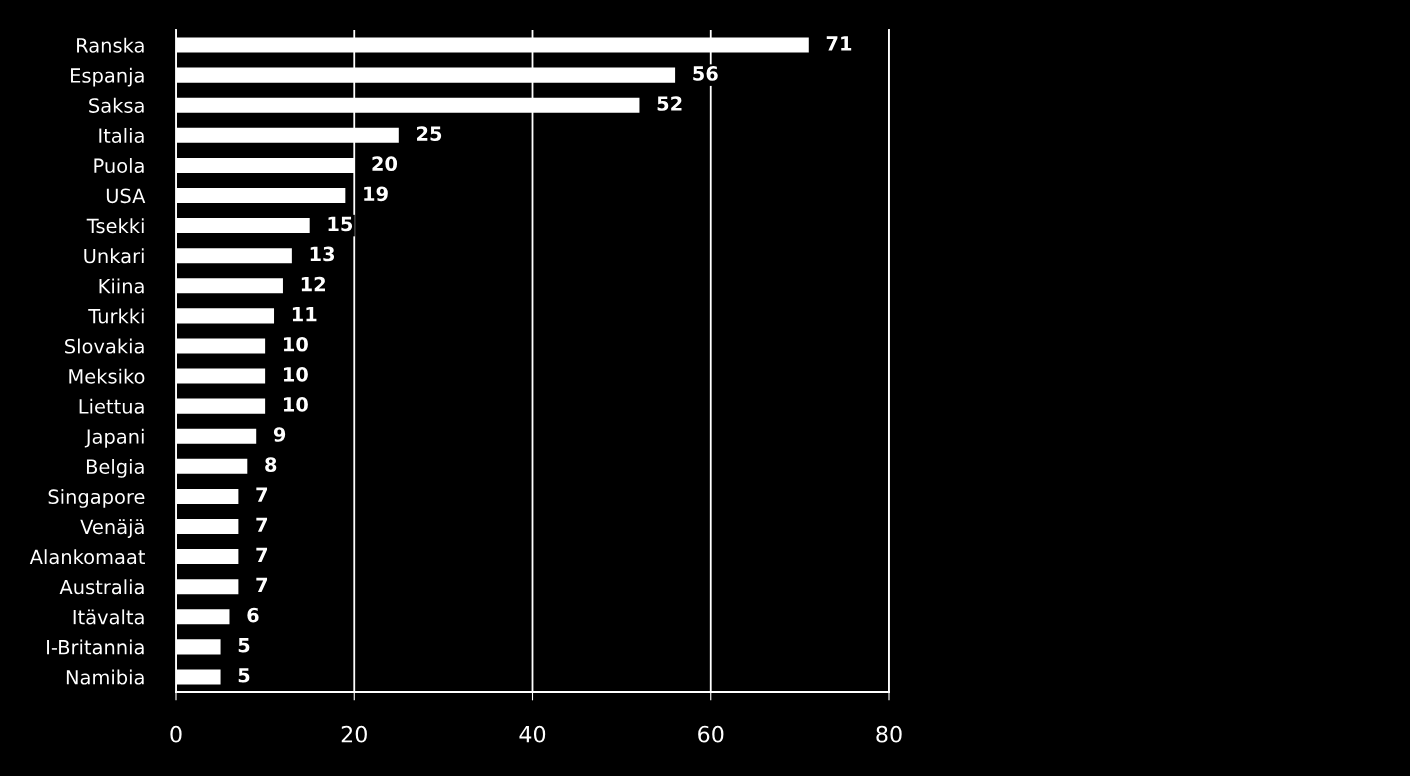  Describe the element at coordinates (669, 103) in the screenshot. I see `data-label: 52` at that location.